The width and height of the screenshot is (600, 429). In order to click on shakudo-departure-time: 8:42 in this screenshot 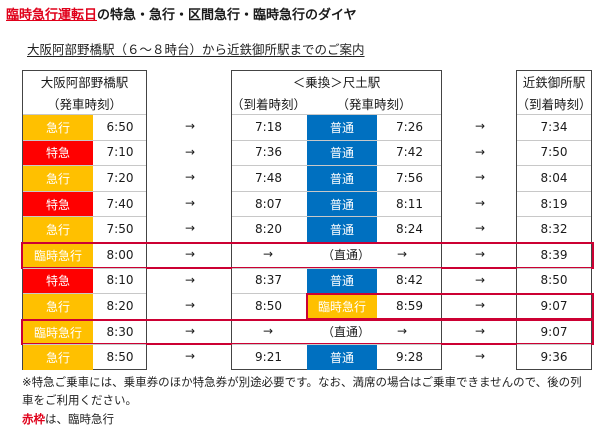, I will do `click(409, 280)`.